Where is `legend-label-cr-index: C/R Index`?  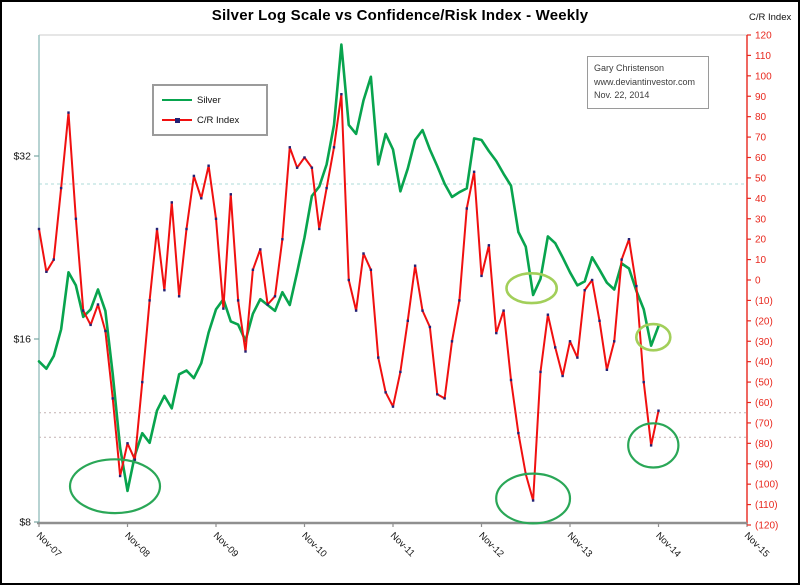
legend-label-cr-index: C/R Index is located at coordinates (218, 120).